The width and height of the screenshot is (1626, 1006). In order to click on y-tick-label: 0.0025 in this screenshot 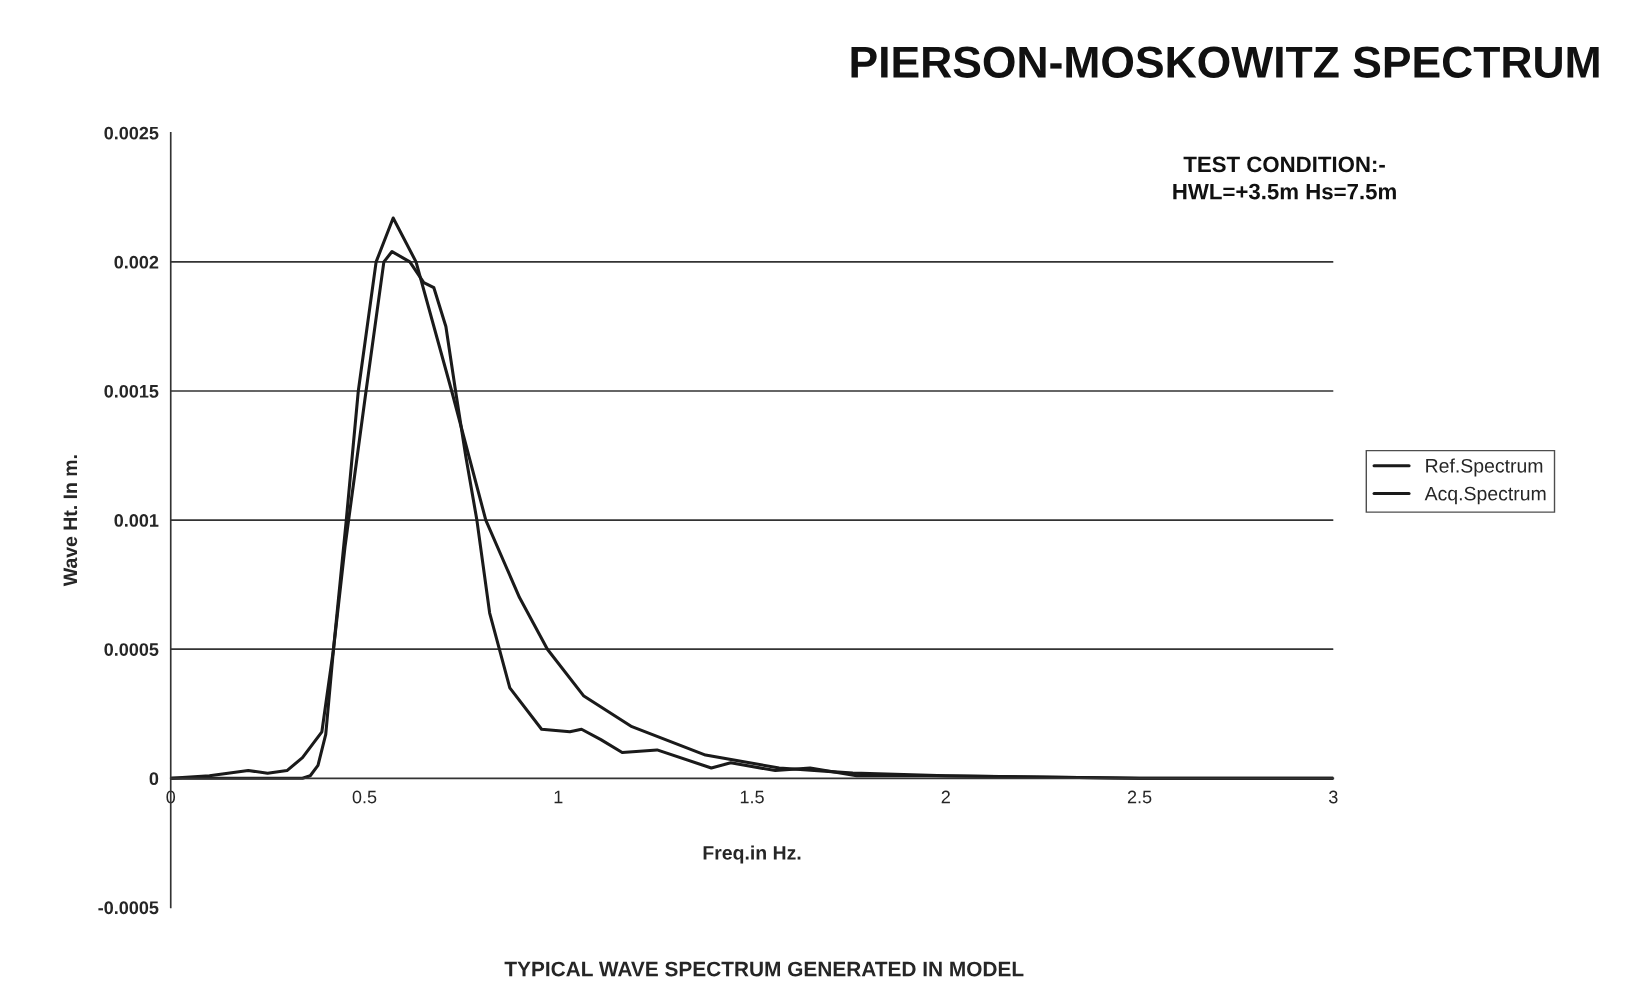, I will do `click(131, 133)`.